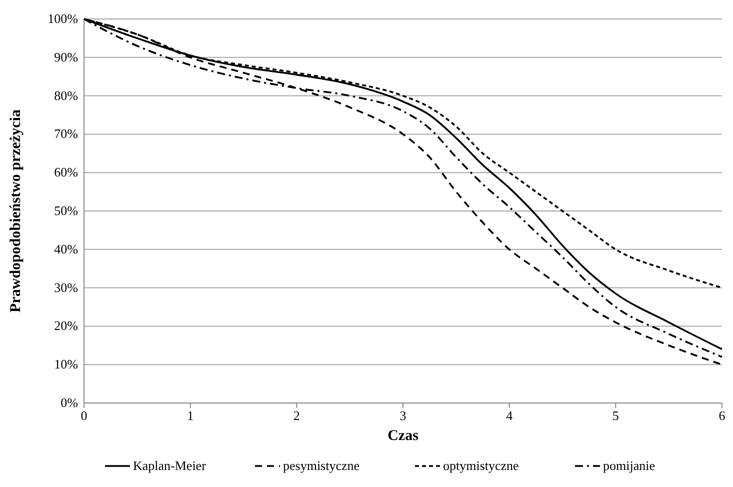 This screenshot has width=733, height=487. I want to click on y-tick-label: 0%, so click(69, 402).